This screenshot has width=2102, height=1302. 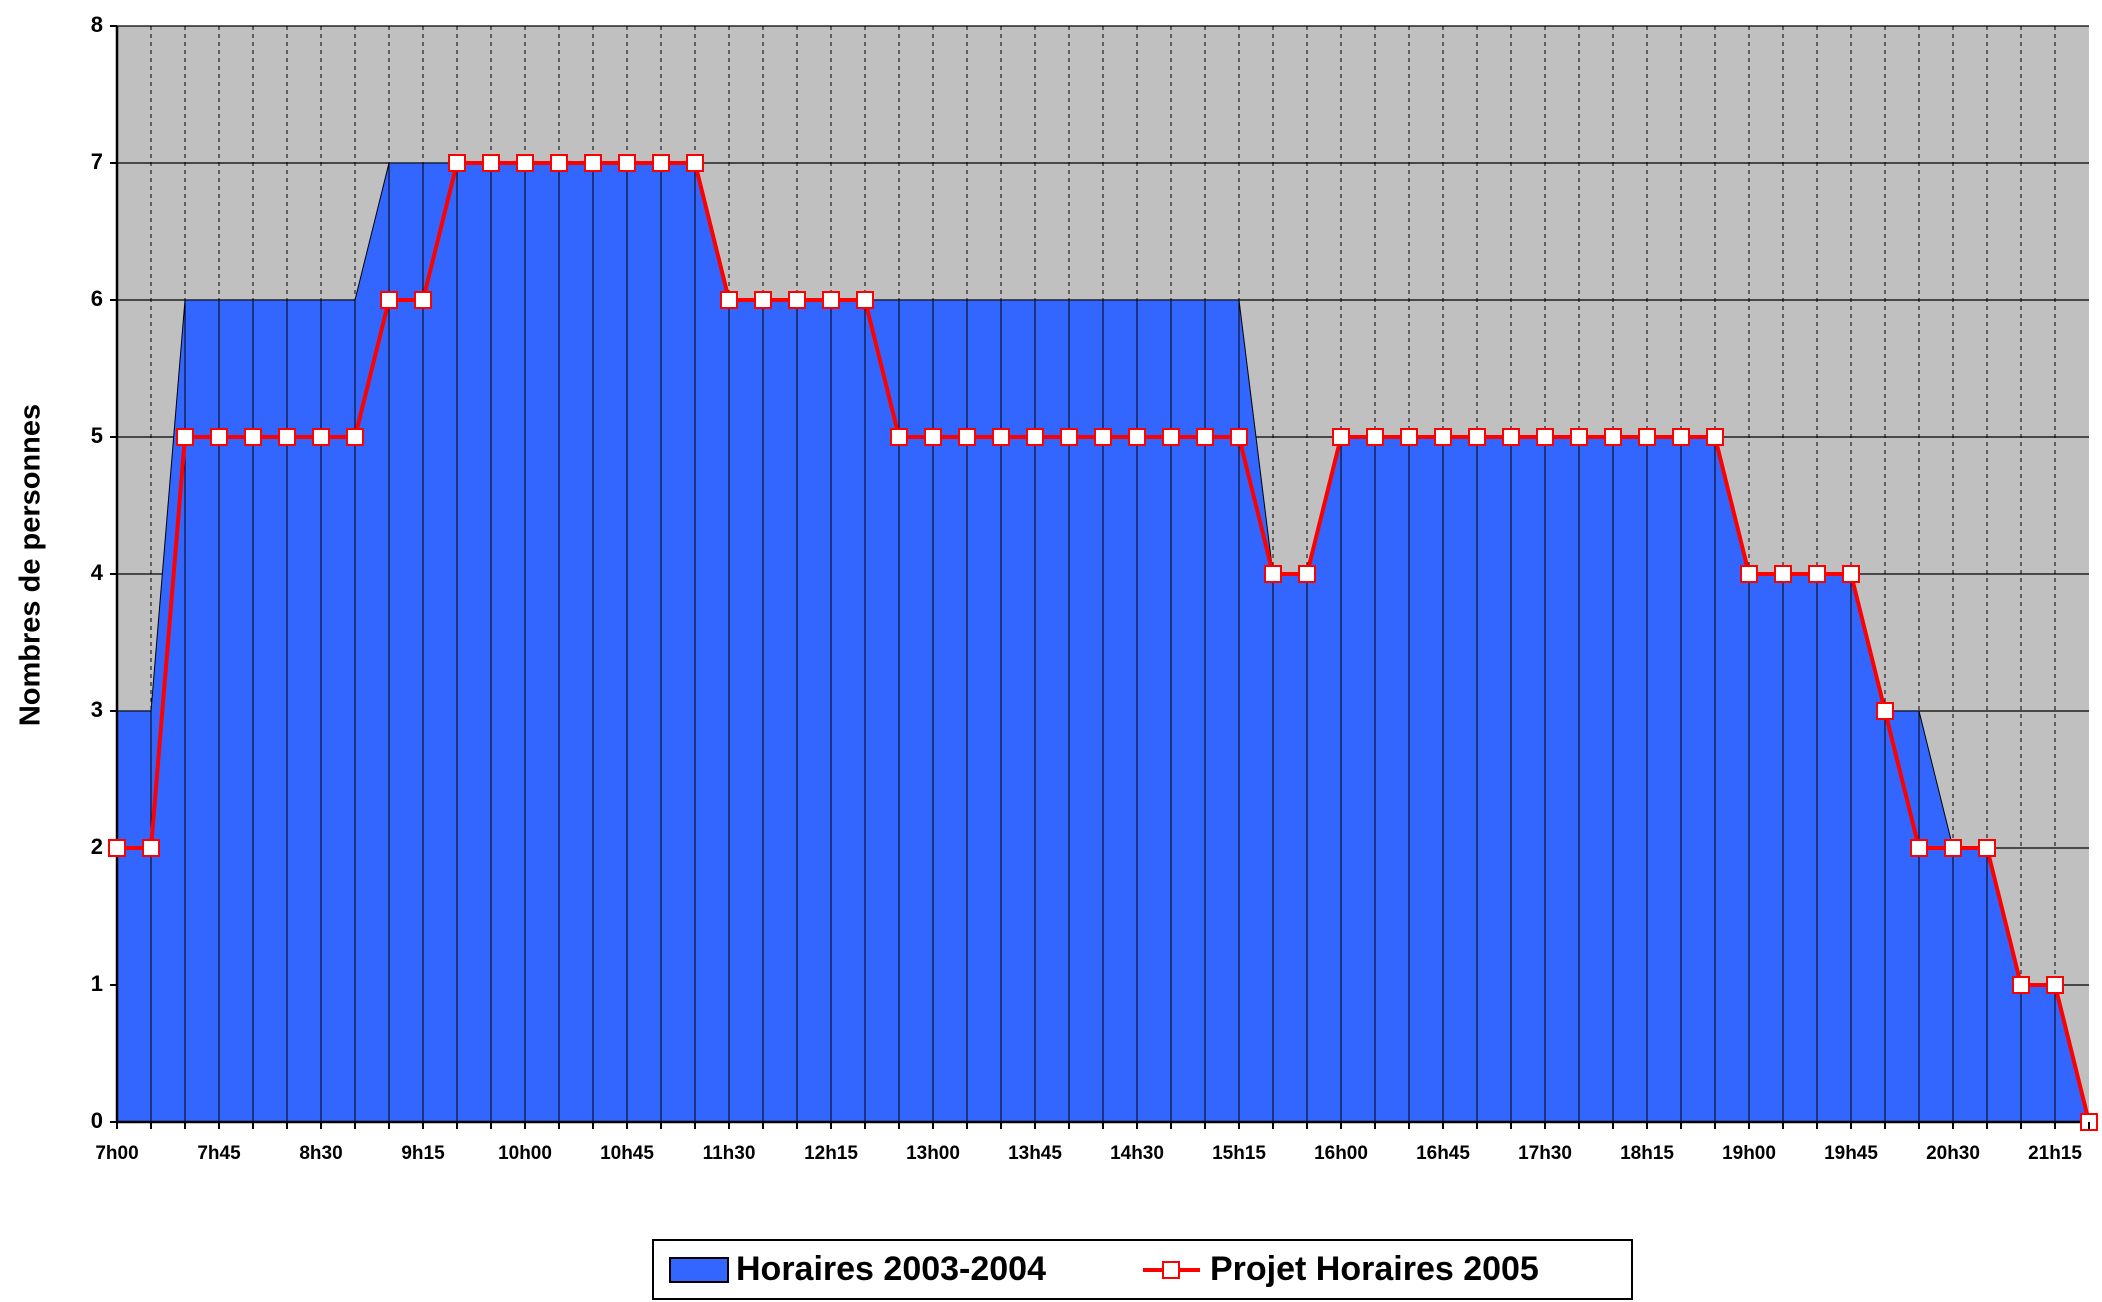 What do you see at coordinates (219, 1153) in the screenshot?
I see `x-tick-label: 7h45` at bounding box center [219, 1153].